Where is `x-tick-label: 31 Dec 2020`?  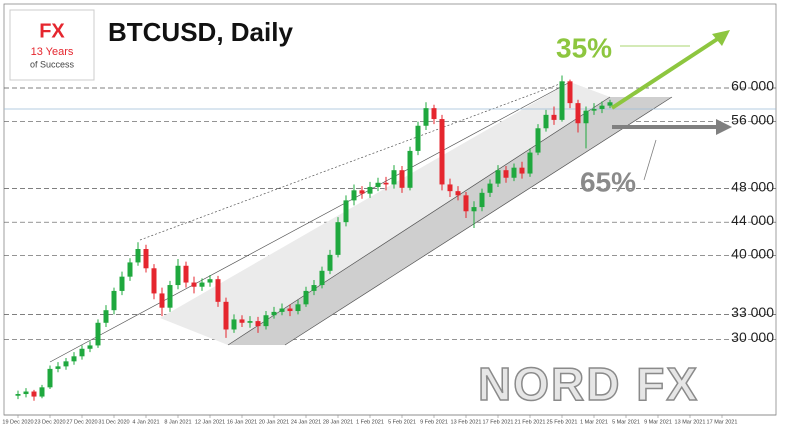
x-tick-label: 31 Dec 2020 is located at coordinates (113, 422).